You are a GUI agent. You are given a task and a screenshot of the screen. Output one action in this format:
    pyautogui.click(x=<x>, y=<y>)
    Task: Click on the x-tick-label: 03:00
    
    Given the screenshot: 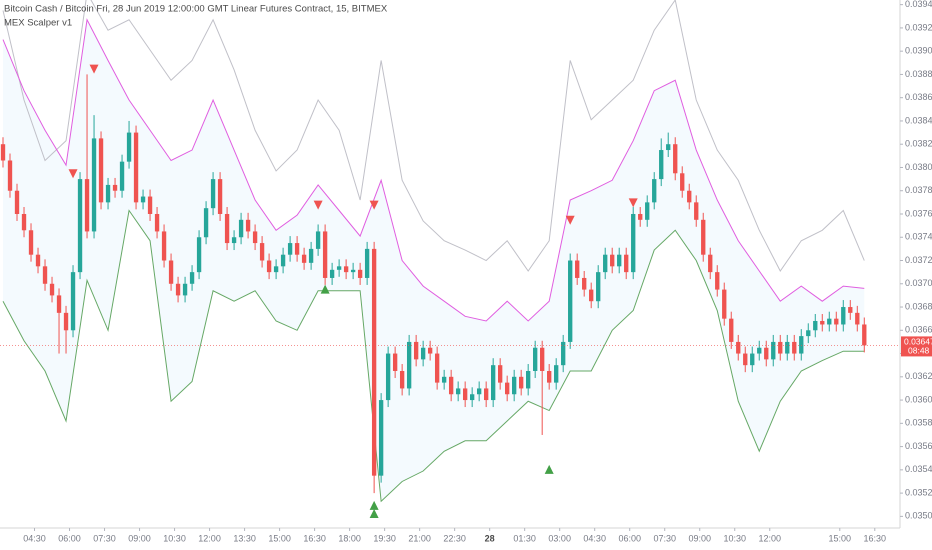 What is the action you would take?
    pyautogui.click(x=559, y=538)
    